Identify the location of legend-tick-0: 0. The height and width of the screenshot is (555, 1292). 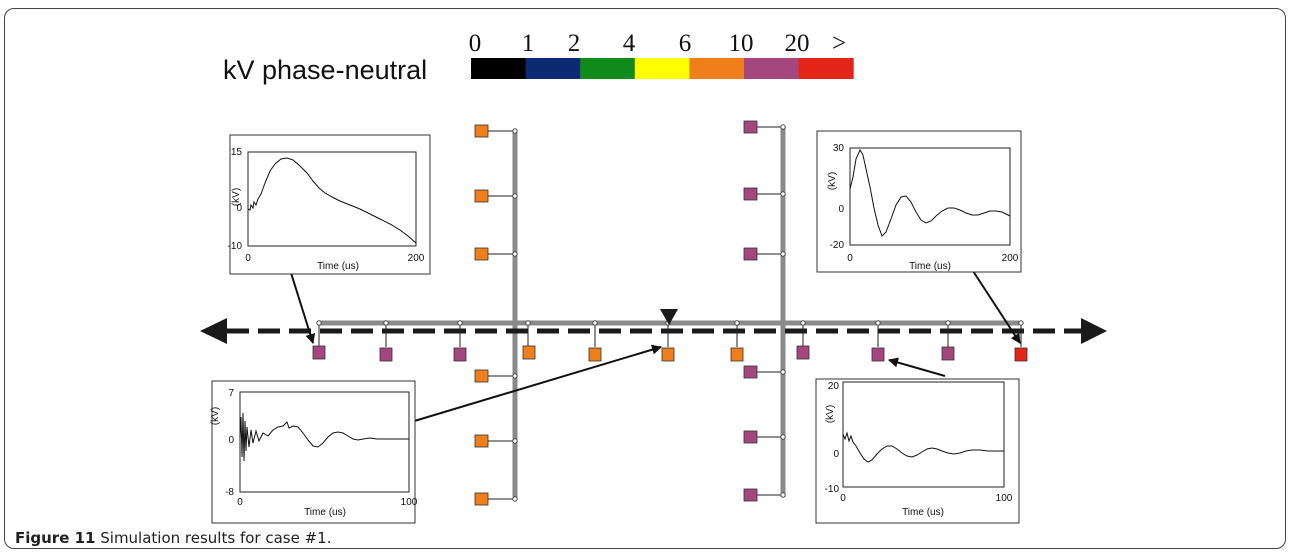
(475, 43).